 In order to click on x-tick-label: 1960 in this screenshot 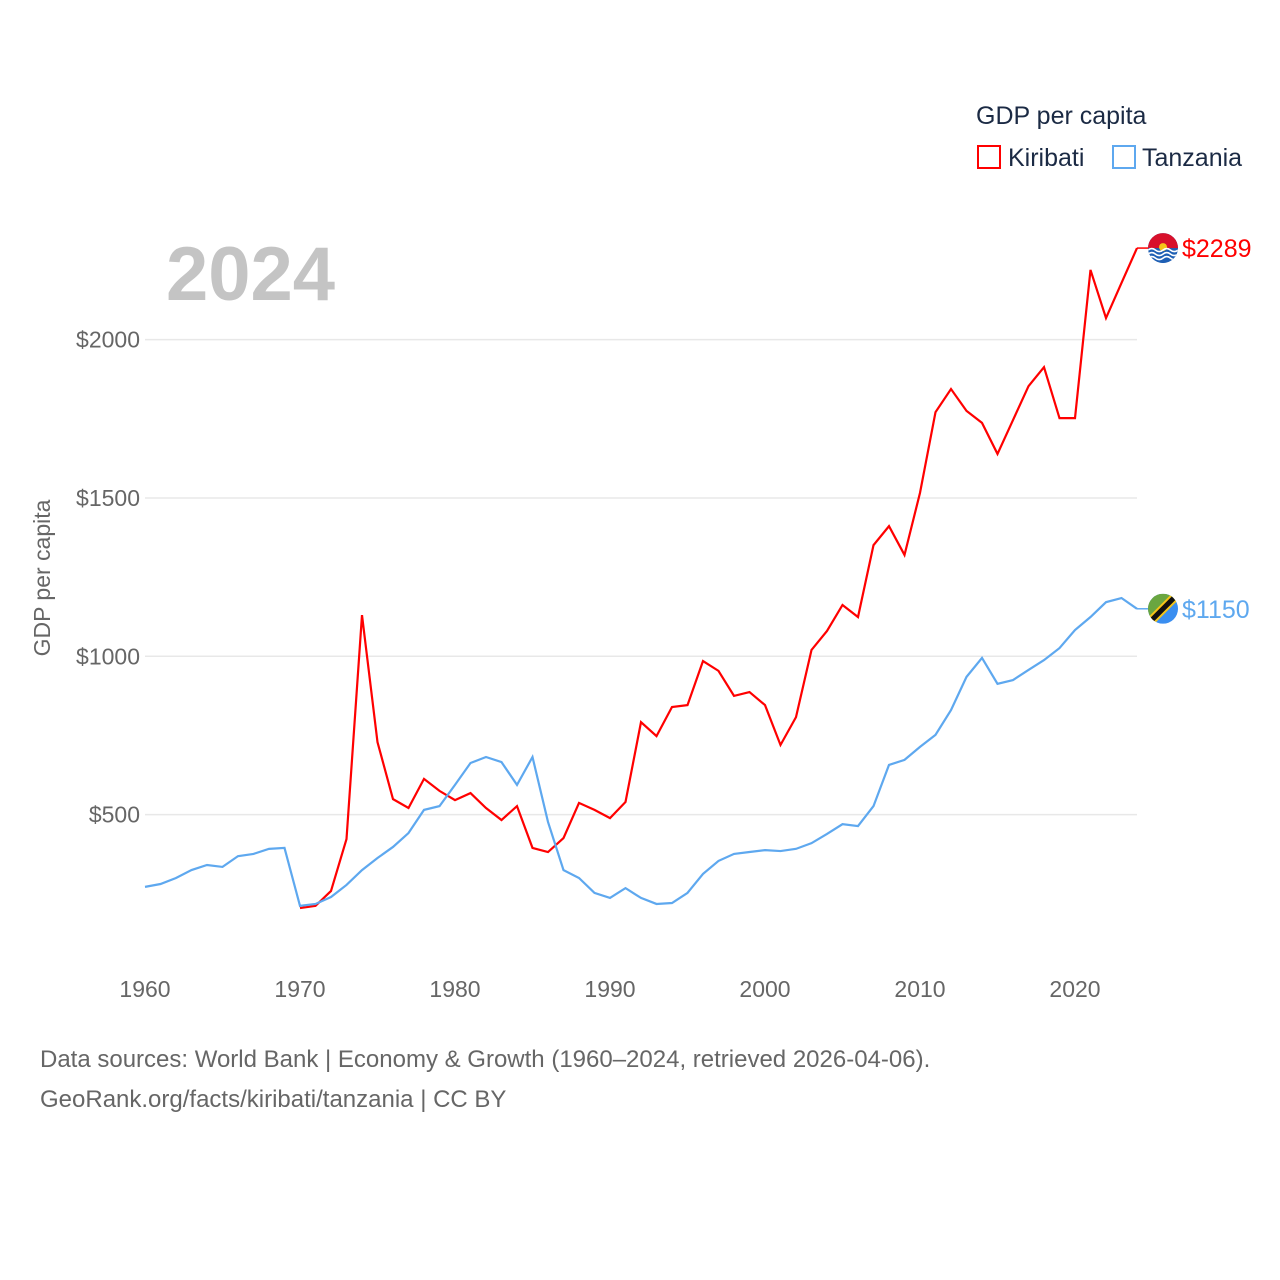, I will do `click(144, 989)`.